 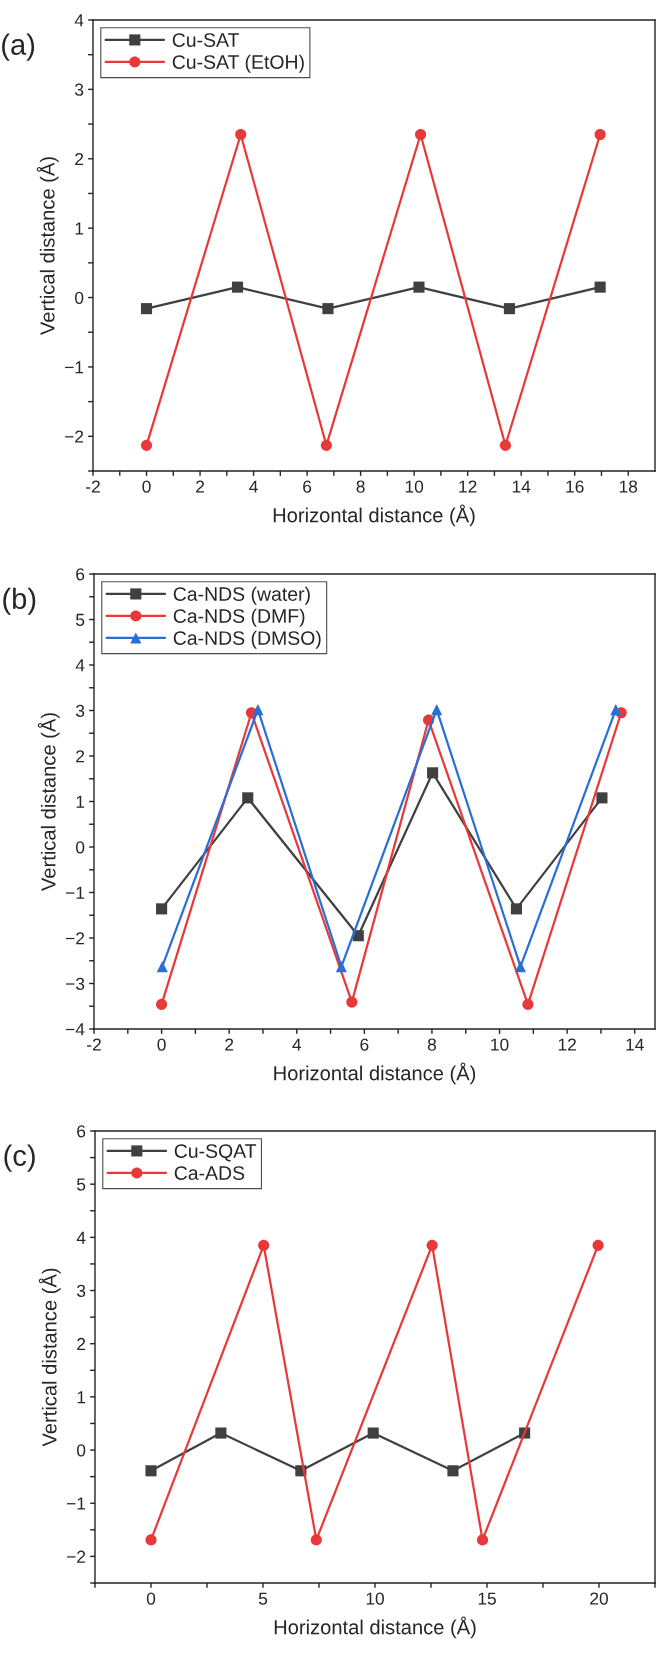 I want to click on legend-label: Ca-NDS (DMF), so click(x=239, y=617).